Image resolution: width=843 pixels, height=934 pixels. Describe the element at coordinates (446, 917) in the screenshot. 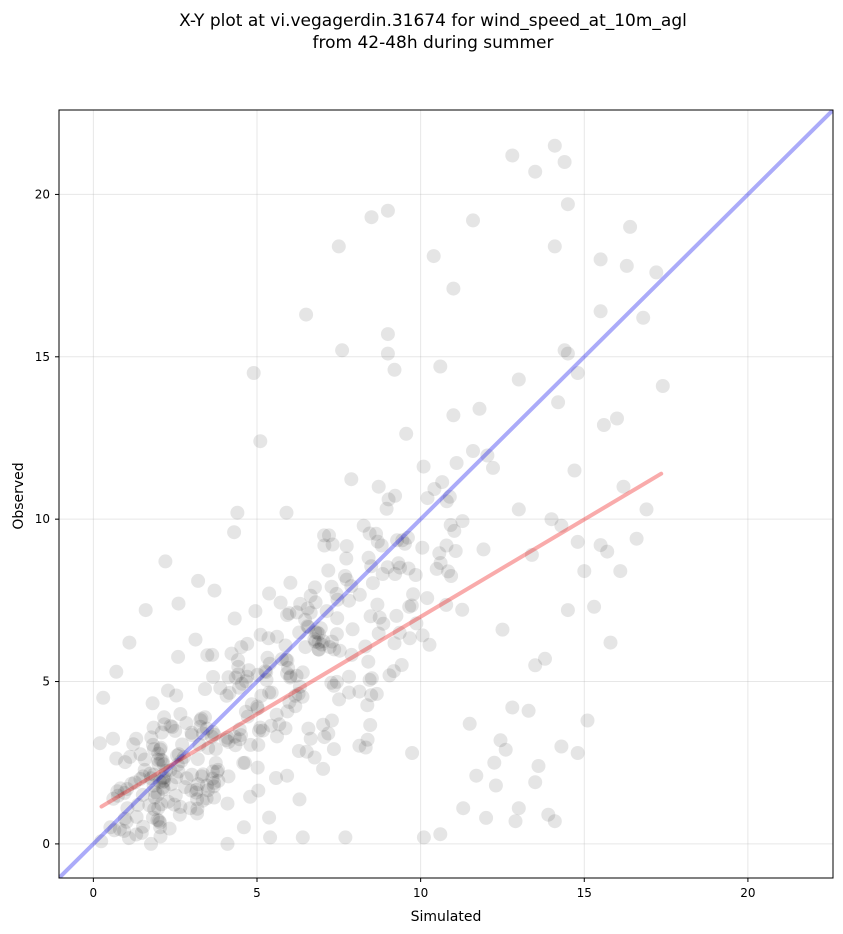

I see `x-axis-label: Simulated` at that location.